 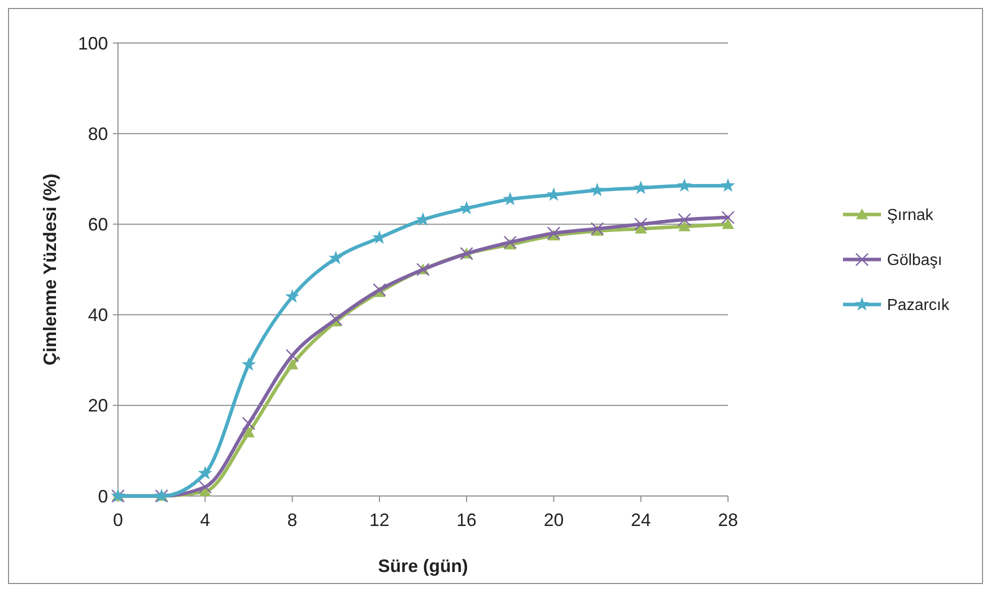 I want to click on legend-label: Gölbaşı, so click(x=914, y=261).